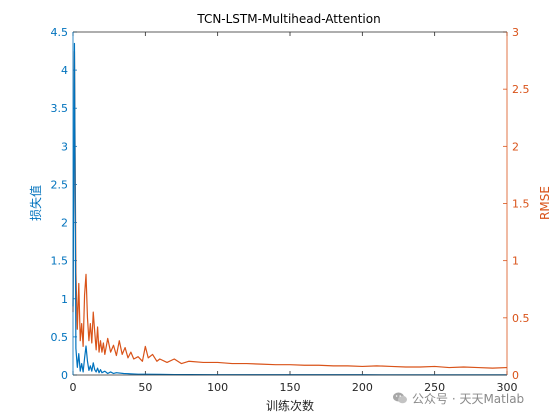  What do you see at coordinates (288, 19) in the screenshot?
I see `chart-title: TCN-LSTM-Multihead-Attention` at bounding box center [288, 19].